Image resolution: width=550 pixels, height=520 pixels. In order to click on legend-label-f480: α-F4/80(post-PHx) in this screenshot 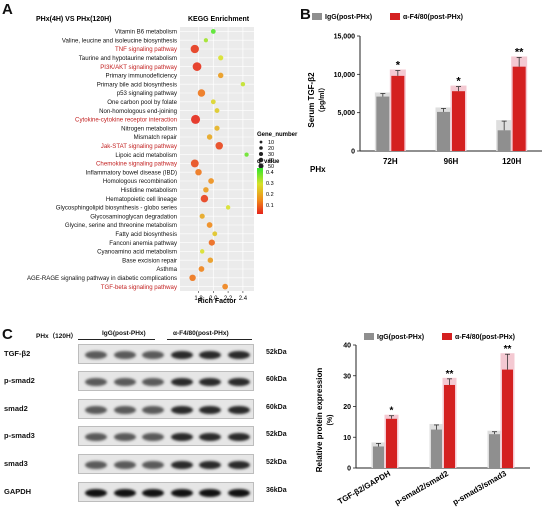, I will do `click(433, 17)`.